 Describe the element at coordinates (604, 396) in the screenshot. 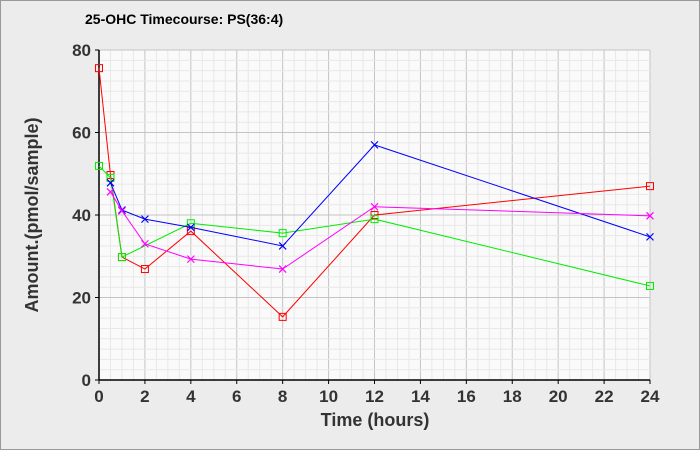

I see `x-tick-label: 22` at that location.